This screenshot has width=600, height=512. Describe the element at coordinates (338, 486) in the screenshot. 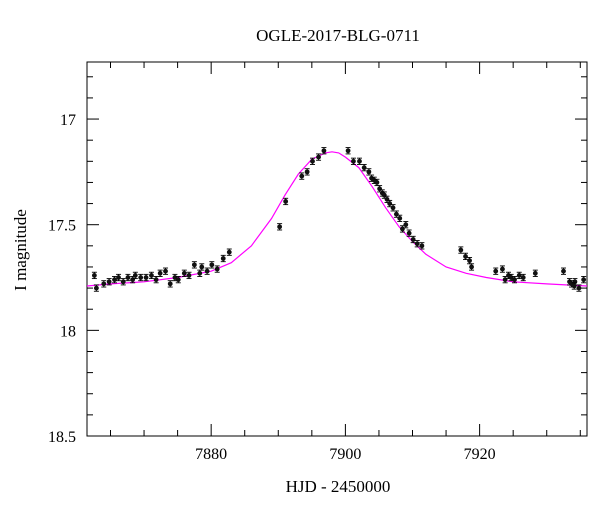

I see `x-axis-label: HJD - 2450000` at that location.